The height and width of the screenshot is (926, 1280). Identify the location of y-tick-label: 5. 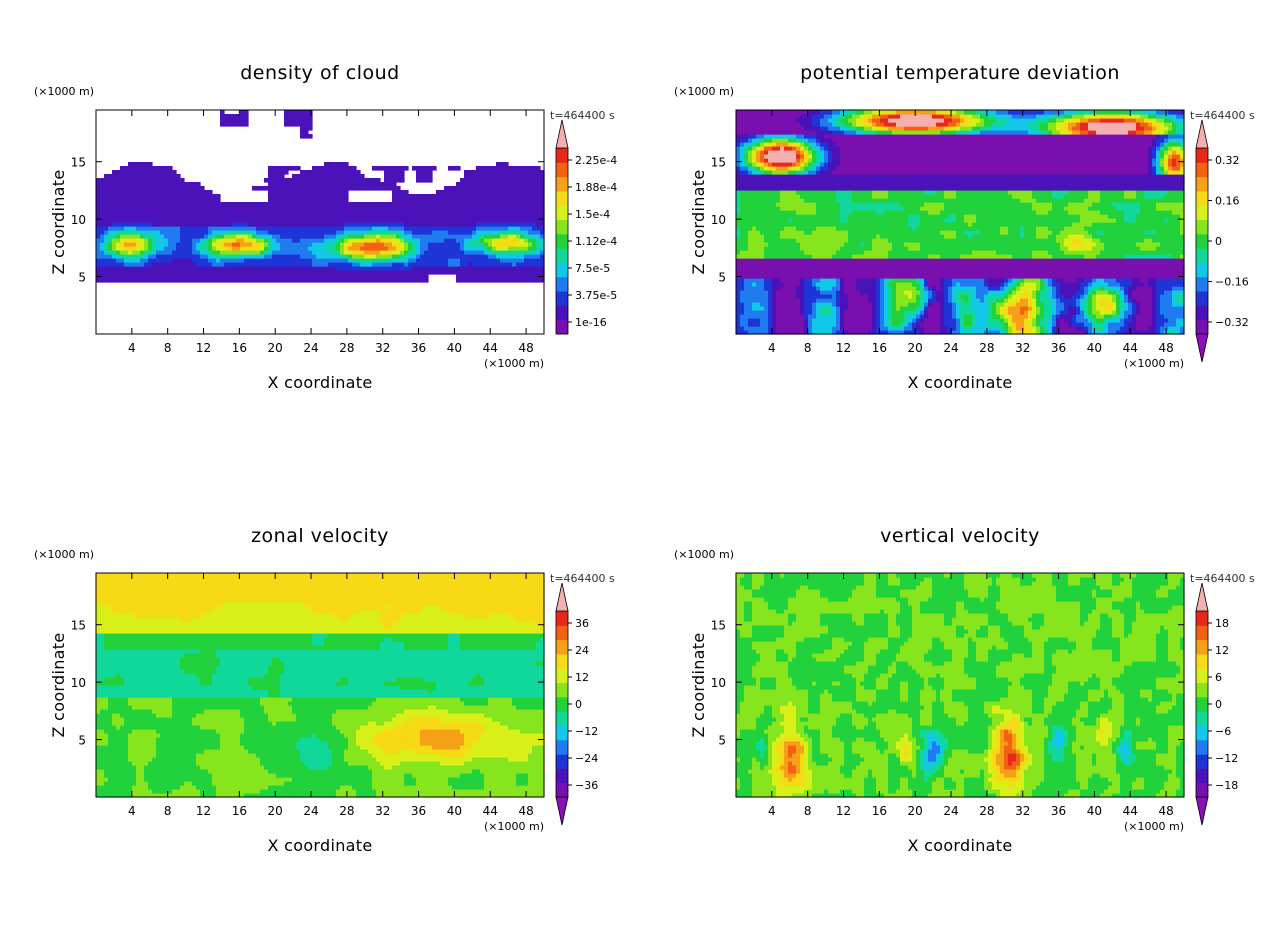
(82, 278).